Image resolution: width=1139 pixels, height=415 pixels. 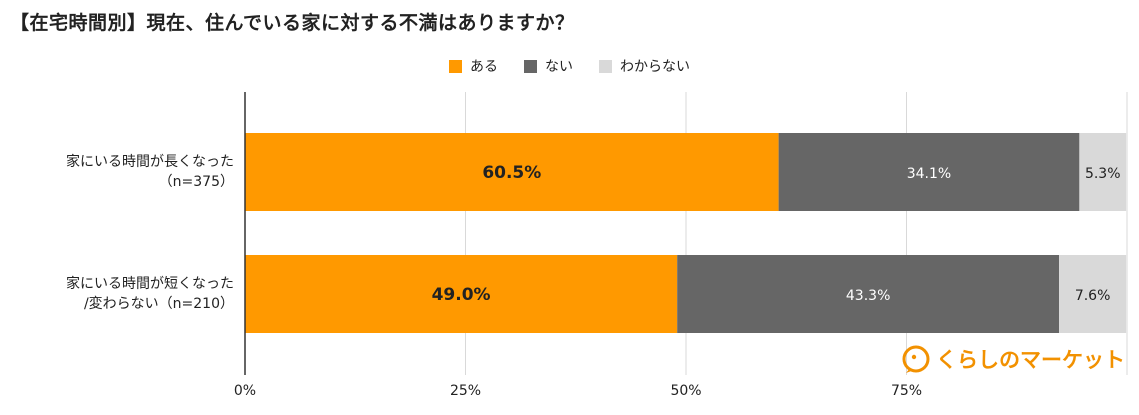 I want to click on data-label-1-series-2: 7.6%, so click(x=1093, y=296).